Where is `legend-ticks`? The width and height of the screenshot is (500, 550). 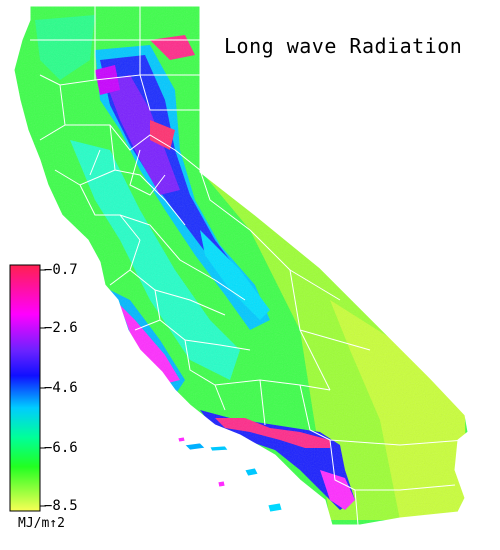
legend-ticks is located at coordinates (43, 388).